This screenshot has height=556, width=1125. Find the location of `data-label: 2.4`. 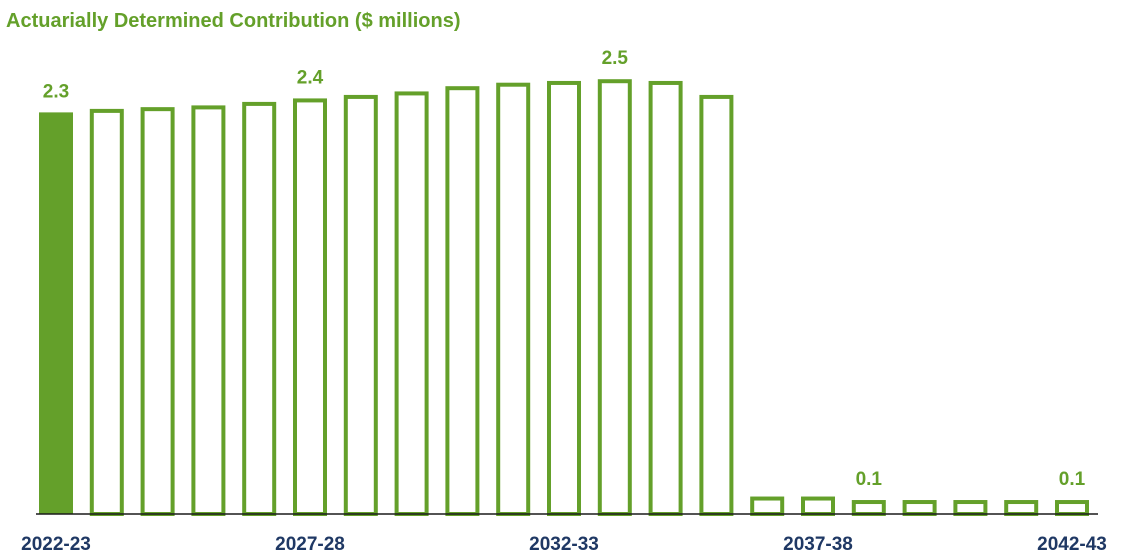

data-label: 2.4 is located at coordinates (310, 77).